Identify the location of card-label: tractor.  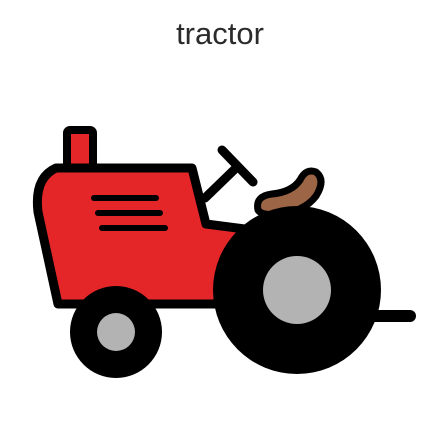
(220, 33).